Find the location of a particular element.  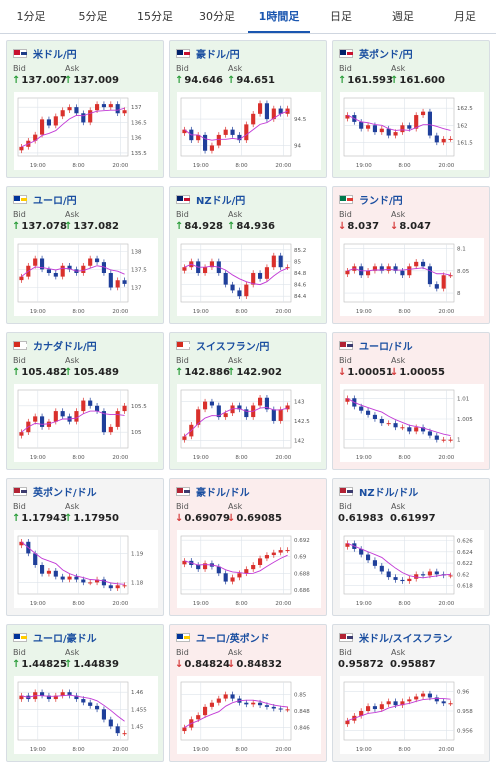

pair-header: ユーロ/英ポンド is located at coordinates (223, 637).